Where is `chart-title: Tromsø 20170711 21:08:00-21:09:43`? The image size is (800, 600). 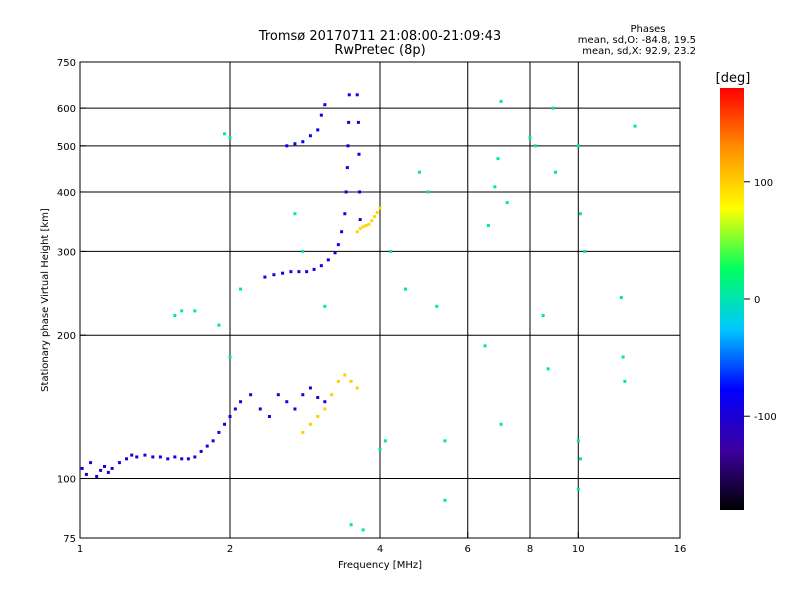 chart-title: Tromsø 20170711 21:08:00-21:09:43 is located at coordinates (379, 36).